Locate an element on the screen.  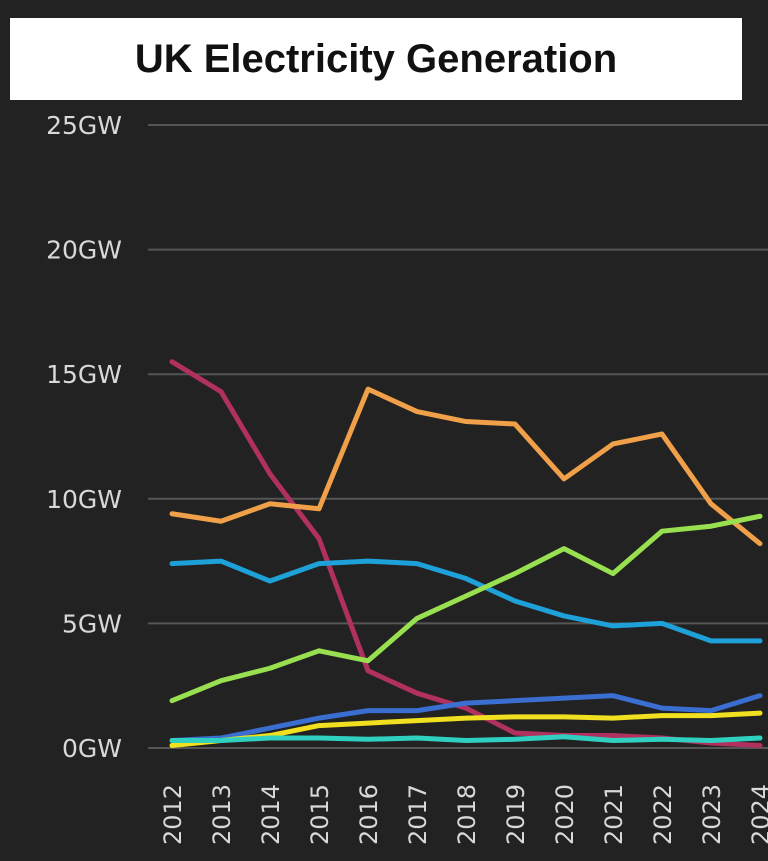
x-tick-label: 2015 is located at coordinates (320, 814).